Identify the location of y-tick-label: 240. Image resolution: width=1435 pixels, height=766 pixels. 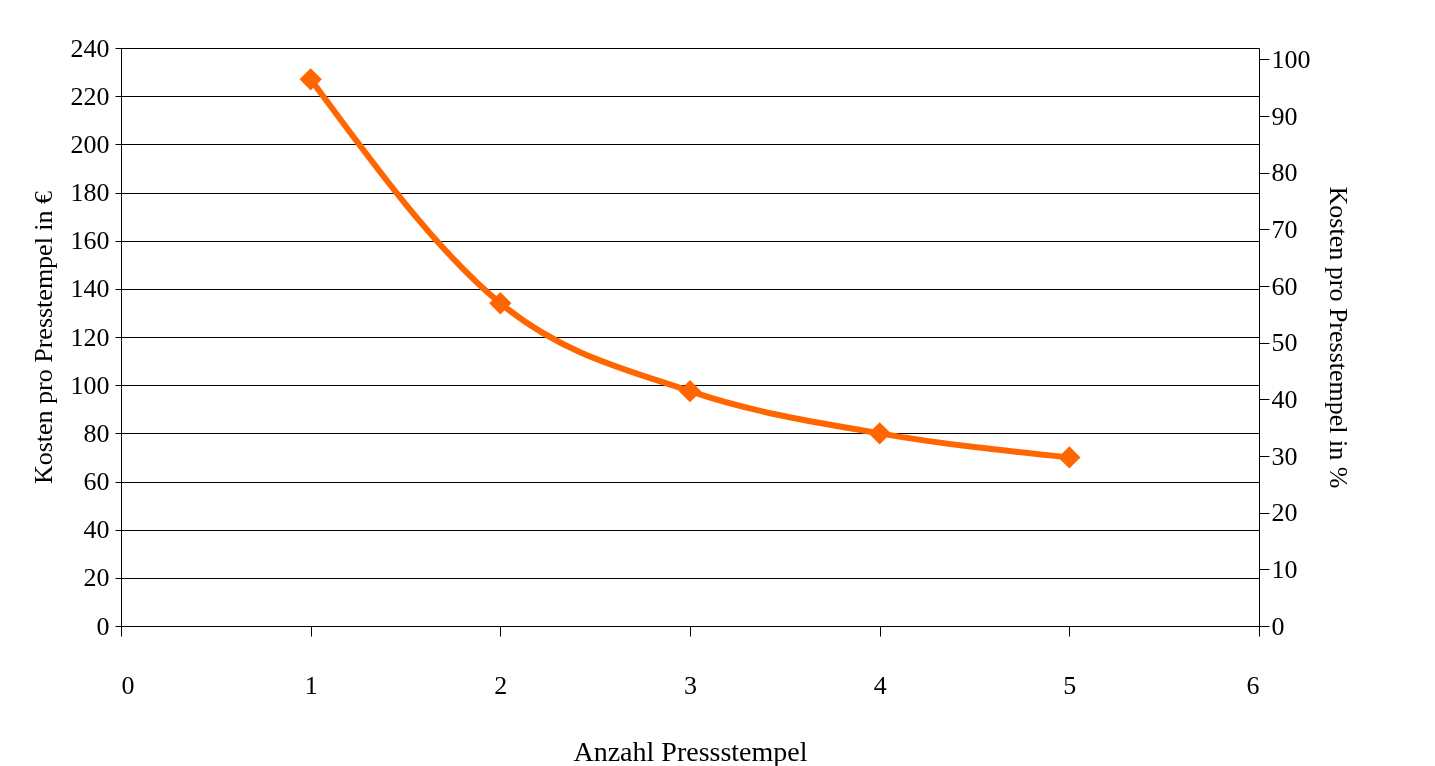
(90, 48).